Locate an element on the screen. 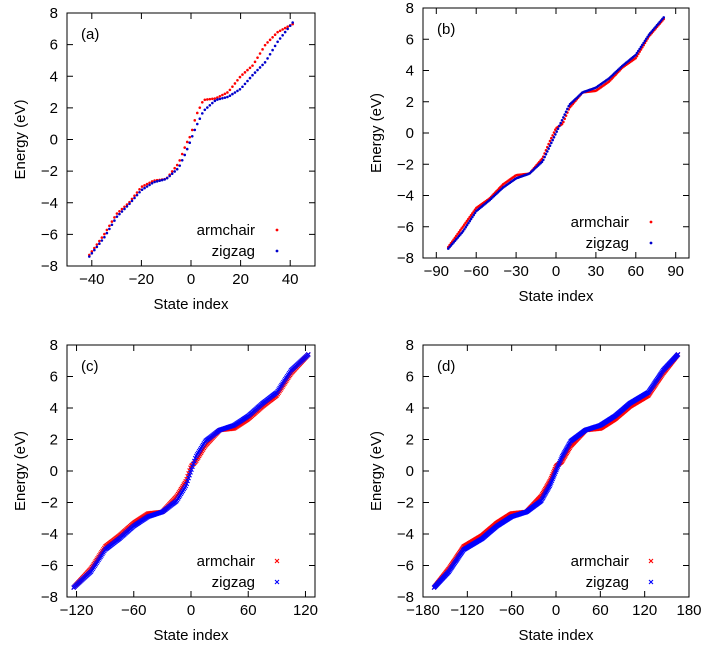 This screenshot has width=705, height=658. data-points is located at coordinates (191, 139).